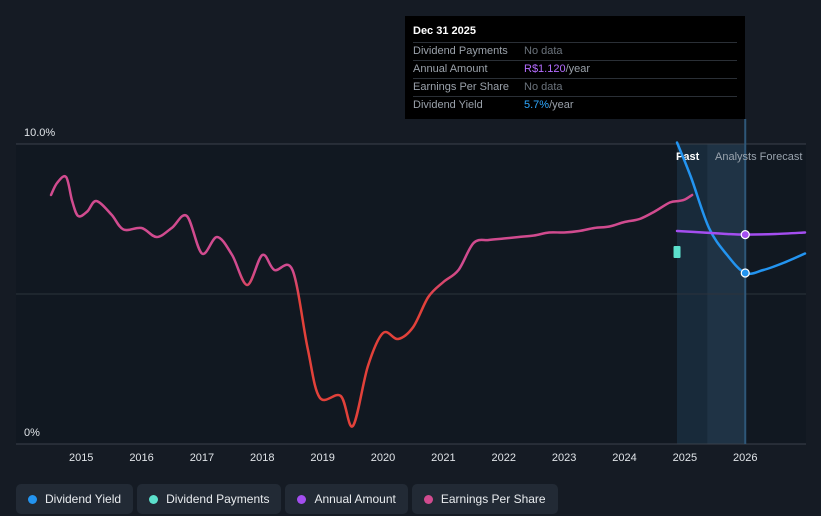  Describe the element at coordinates (461, 87) in the screenshot. I see `tooltip-label: Earnings Per Share` at that location.